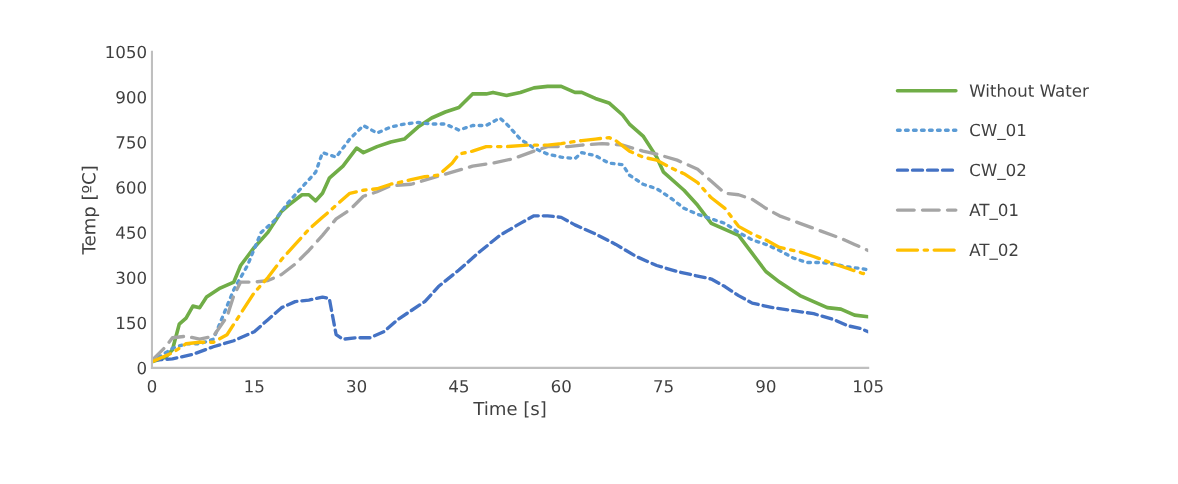 This screenshot has width=1178, height=484. What do you see at coordinates (663, 386) in the screenshot?
I see `x-tick-label: 75` at bounding box center [663, 386].